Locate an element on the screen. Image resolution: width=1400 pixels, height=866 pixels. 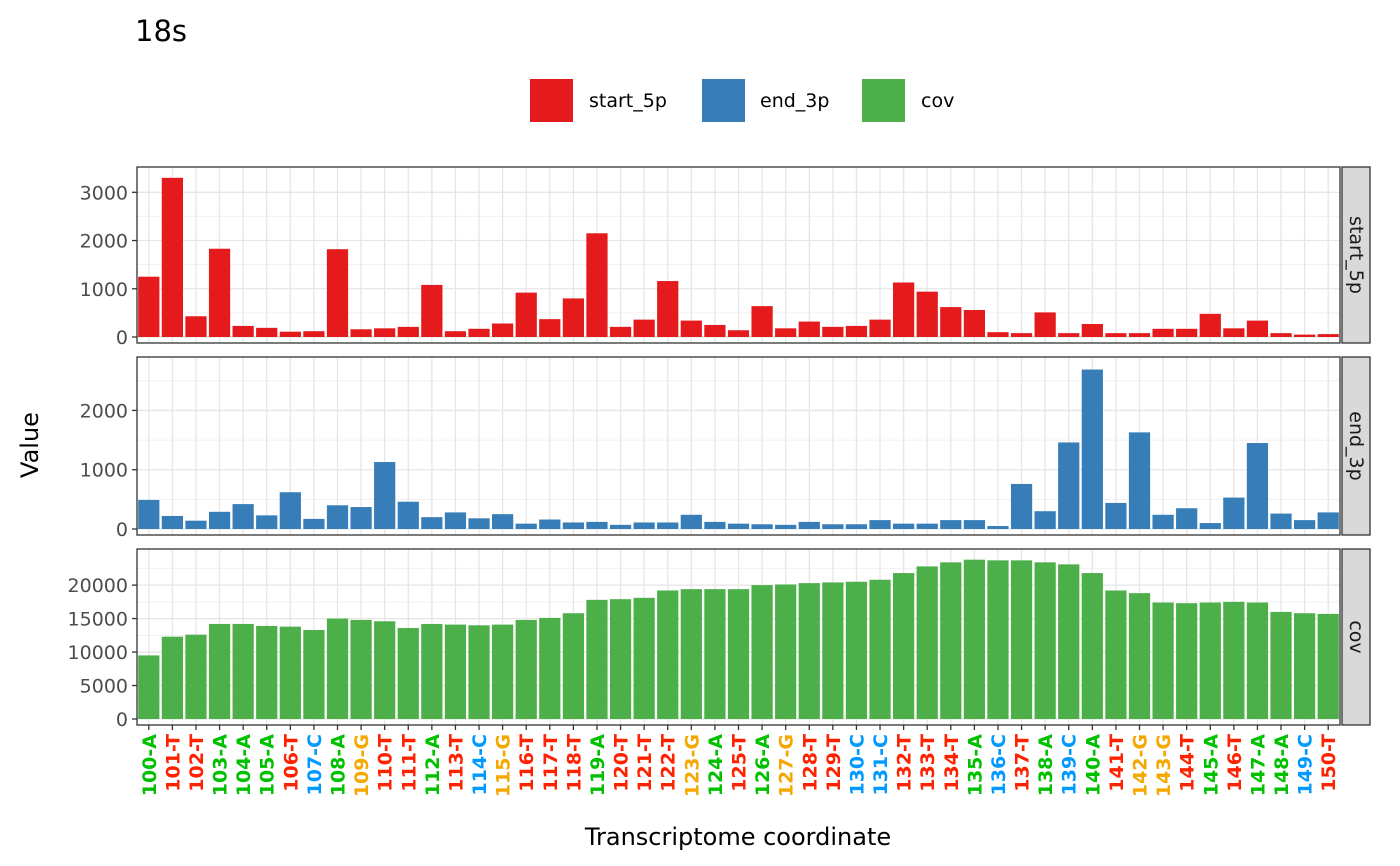
bar-cov-135-A is located at coordinates (974, 639).